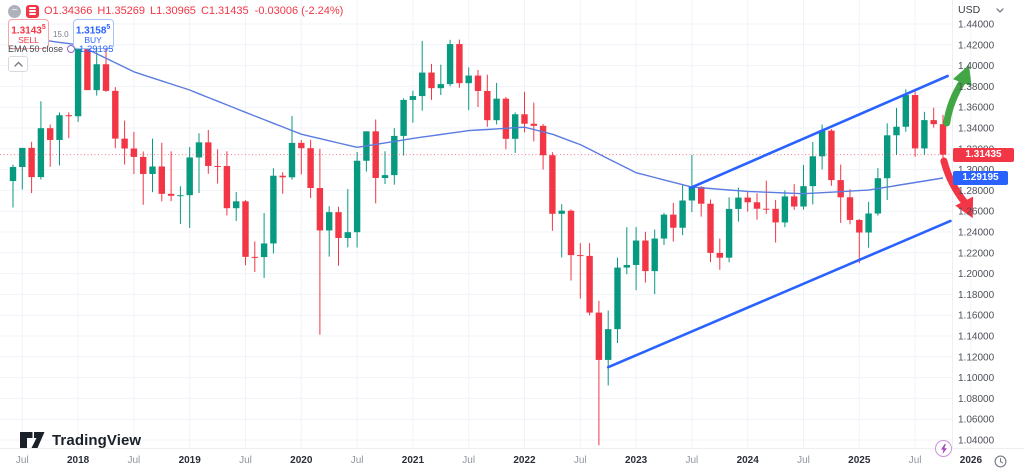  What do you see at coordinates (976, 253) in the screenshot?
I see `price-tick-label: 1.22000` at bounding box center [976, 253].